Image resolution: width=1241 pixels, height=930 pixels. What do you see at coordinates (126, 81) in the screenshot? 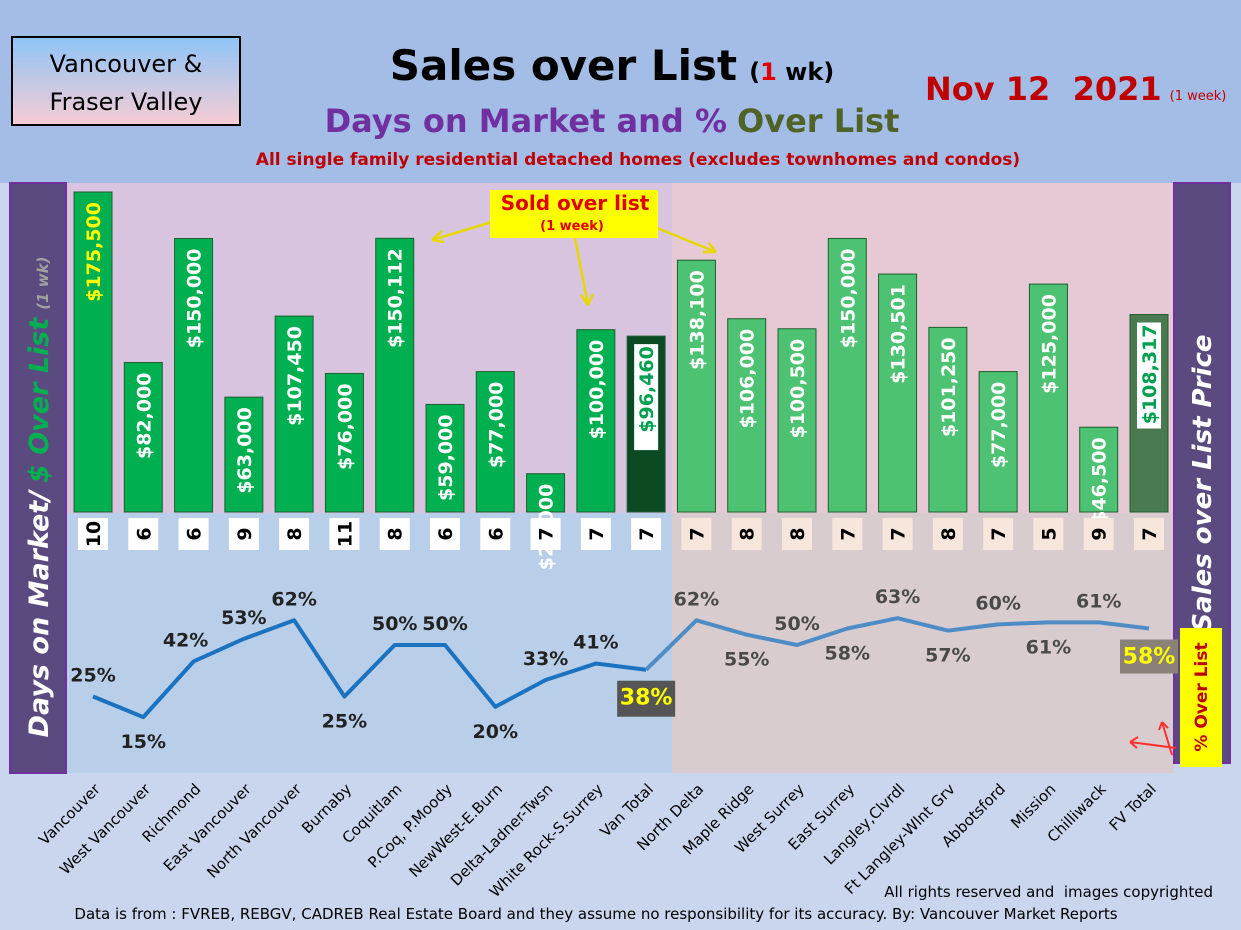
I see `region-box` at bounding box center [126, 81].